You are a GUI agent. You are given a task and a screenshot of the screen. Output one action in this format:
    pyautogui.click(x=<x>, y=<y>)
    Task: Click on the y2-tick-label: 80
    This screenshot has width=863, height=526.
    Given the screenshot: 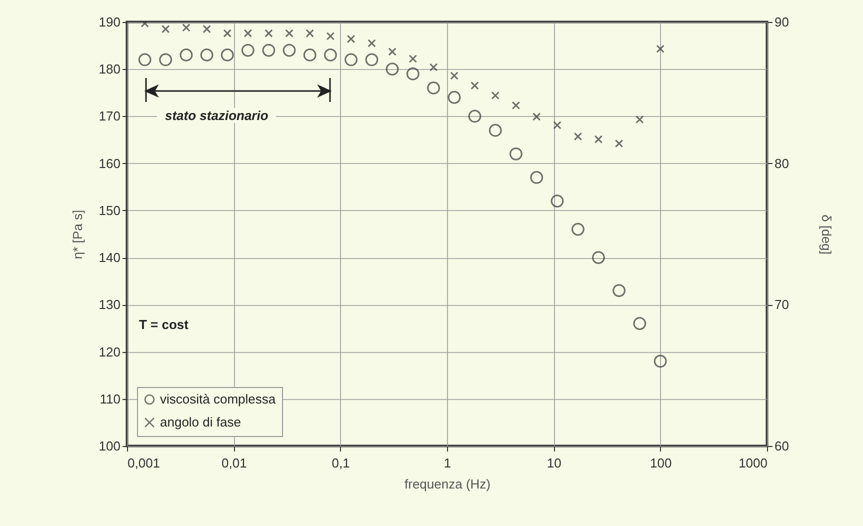 What is the action you would take?
    pyautogui.click(x=781, y=163)
    